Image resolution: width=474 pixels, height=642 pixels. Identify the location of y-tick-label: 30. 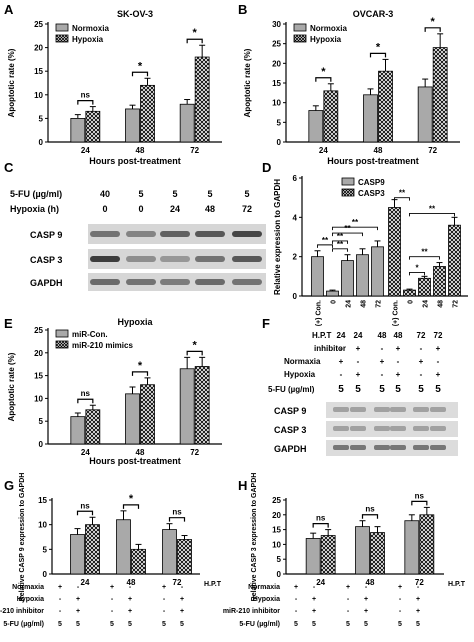
(276, 24).